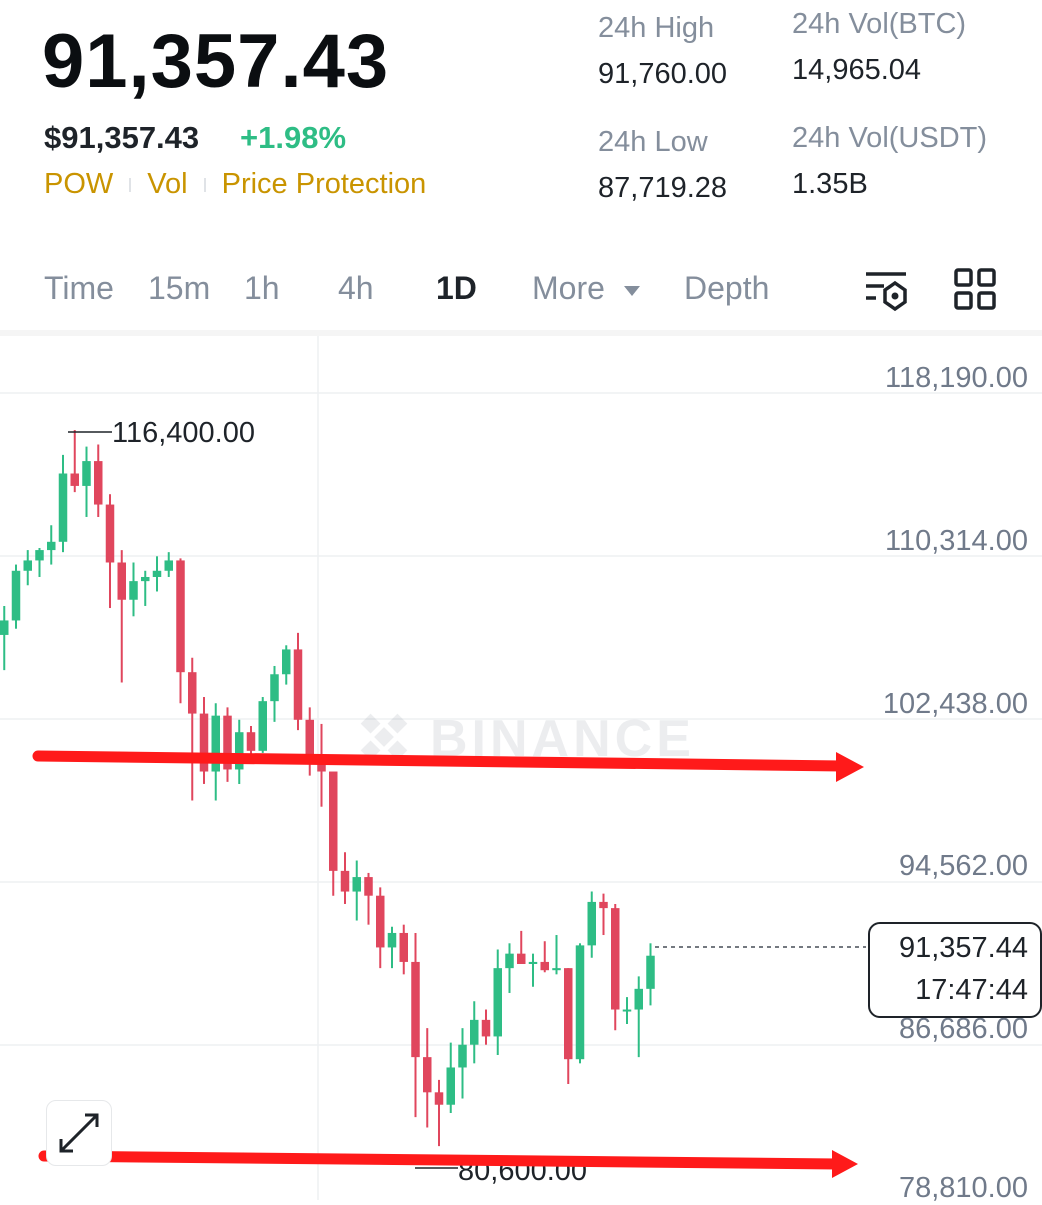 This screenshot has width=1042, height=1205. Describe the element at coordinates (890, 138) in the screenshot. I see `vol-usdt-label: 24h Vol(USDT)` at that location.